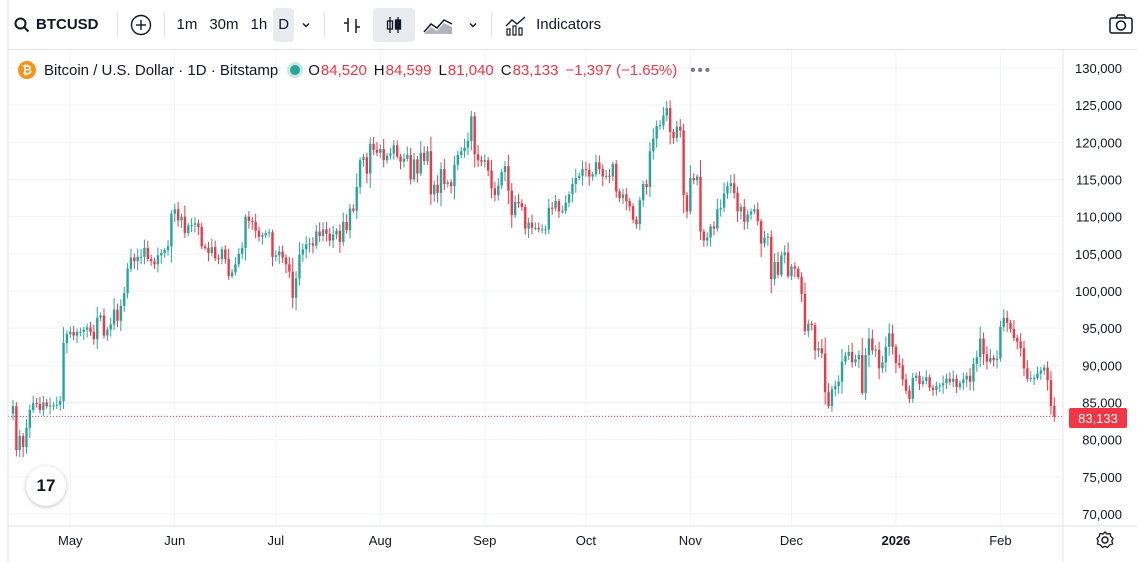 Image resolution: width=1137 pixels, height=562 pixels. What do you see at coordinates (306, 25) in the screenshot?
I see `interval-dropdown` at bounding box center [306, 25].